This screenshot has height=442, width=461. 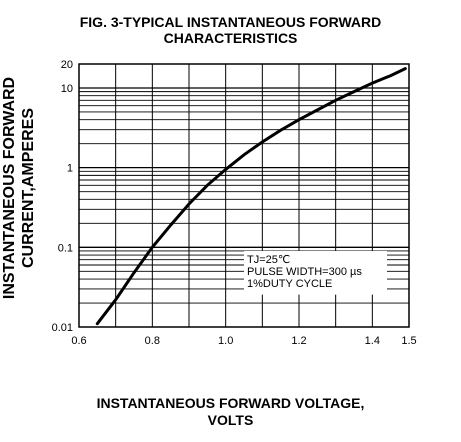 I want to click on y-tick-label: 0.1, so click(x=65, y=248).